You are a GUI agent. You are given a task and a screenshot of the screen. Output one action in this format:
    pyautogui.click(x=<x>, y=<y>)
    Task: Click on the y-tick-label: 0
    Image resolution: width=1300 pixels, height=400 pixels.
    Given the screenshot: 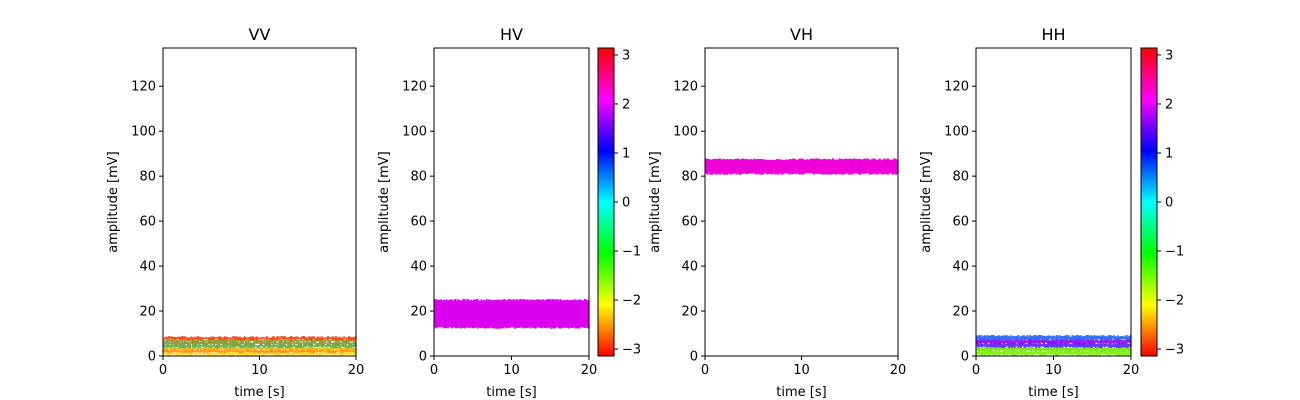 What is the action you would take?
    pyautogui.click(x=694, y=357)
    